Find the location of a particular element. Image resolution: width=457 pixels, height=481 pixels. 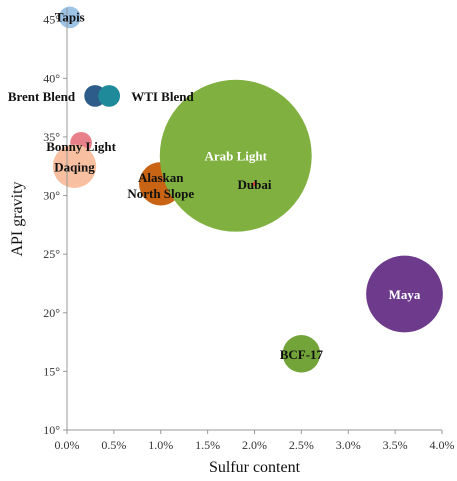

y-tick-label: 40° is located at coordinates (51, 78).